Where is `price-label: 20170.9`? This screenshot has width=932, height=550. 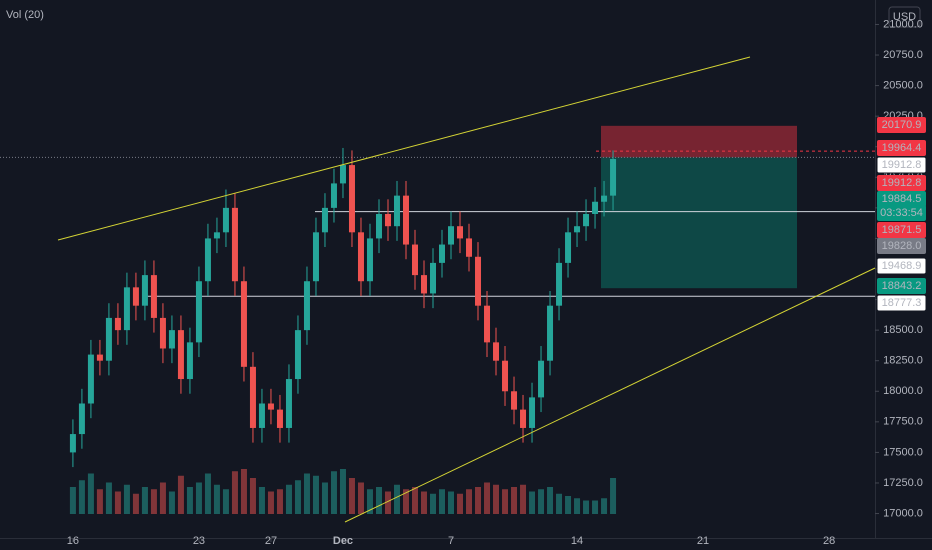 price-label: 20170.9 is located at coordinates (902, 125).